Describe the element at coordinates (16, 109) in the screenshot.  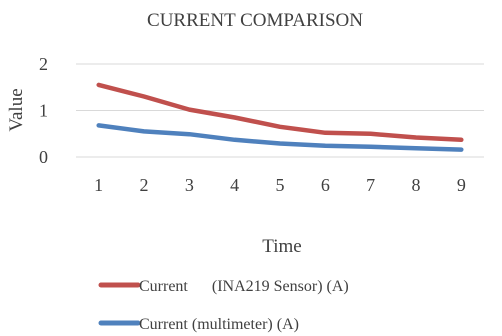
I see `y-axis-label: Value` at that location.